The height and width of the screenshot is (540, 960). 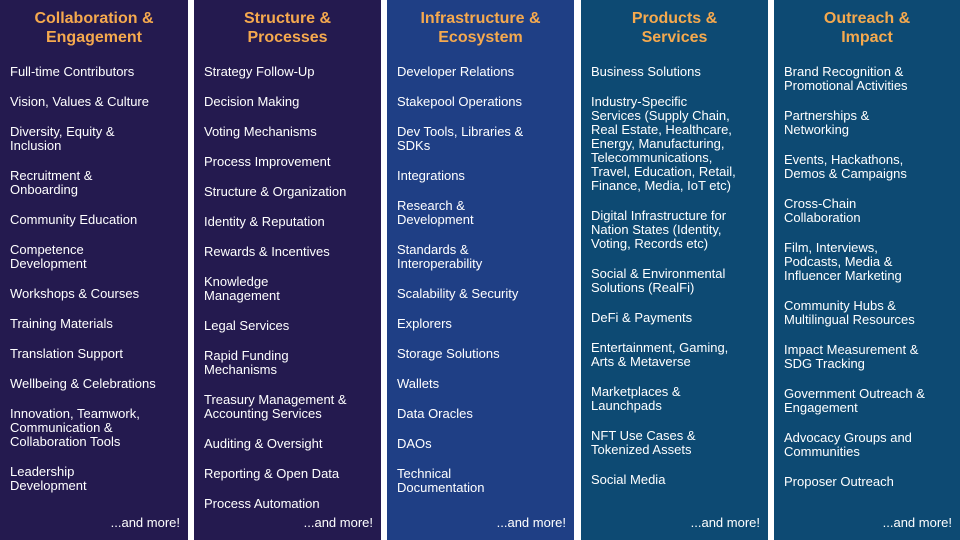 What do you see at coordinates (414, 443) in the screenshot?
I see `list-item: DAOs` at bounding box center [414, 443].